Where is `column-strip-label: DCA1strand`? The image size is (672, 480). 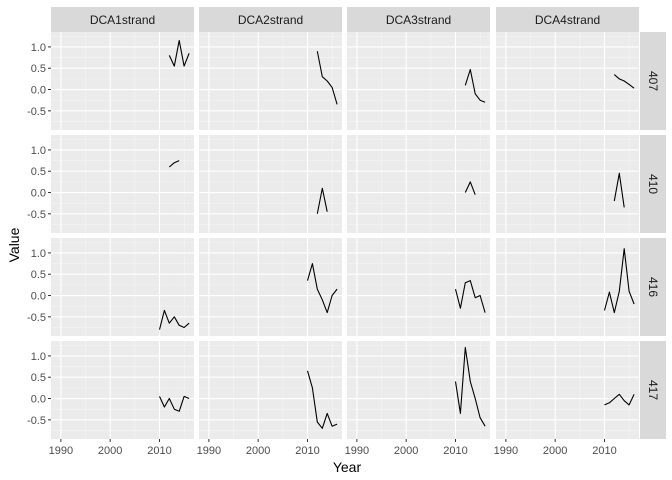 column-strip-label: DCA1strand is located at coordinates (122, 20).